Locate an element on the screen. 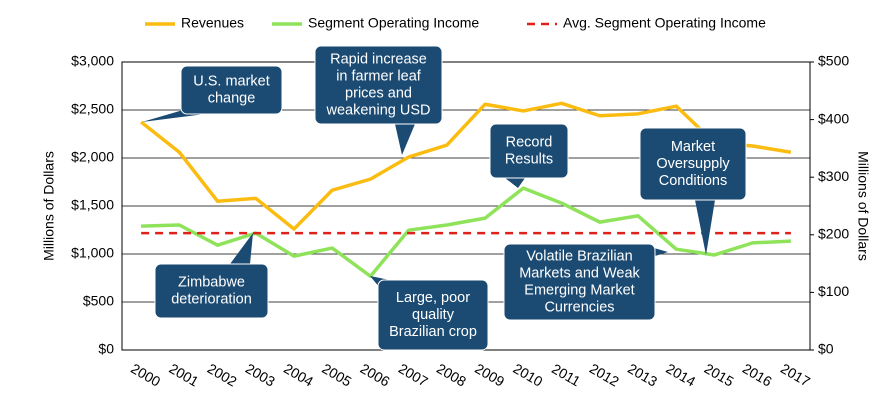 This screenshot has height=399, width=880. x-tick-label: 2005 is located at coordinates (336, 375).